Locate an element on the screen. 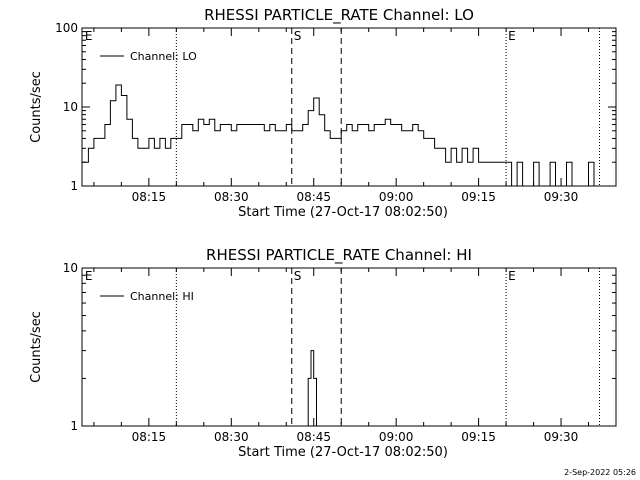 The height and width of the screenshot is (480, 640). footer-date: 2-Sep-2022 05:26 is located at coordinates (600, 472).